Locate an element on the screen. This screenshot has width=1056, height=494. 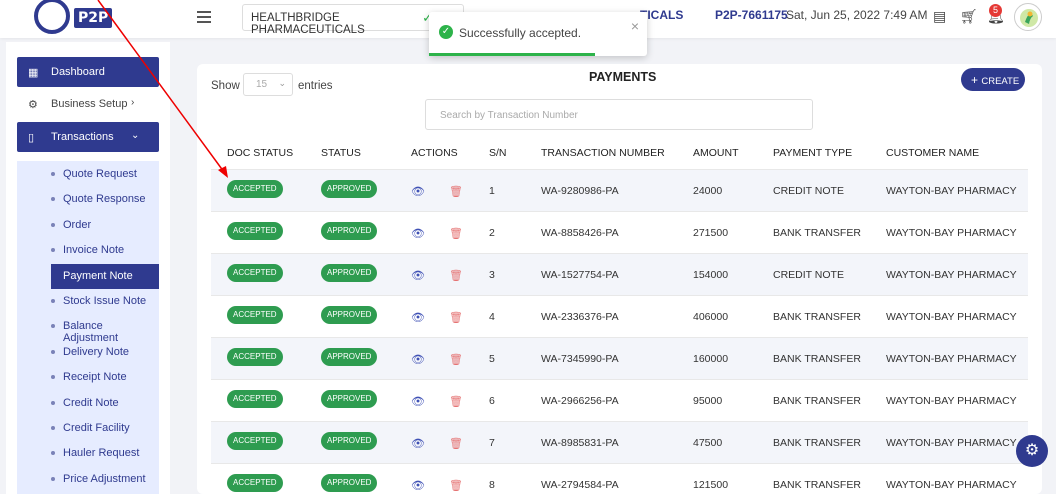
toast-progress-bar is located at coordinates (512, 54).